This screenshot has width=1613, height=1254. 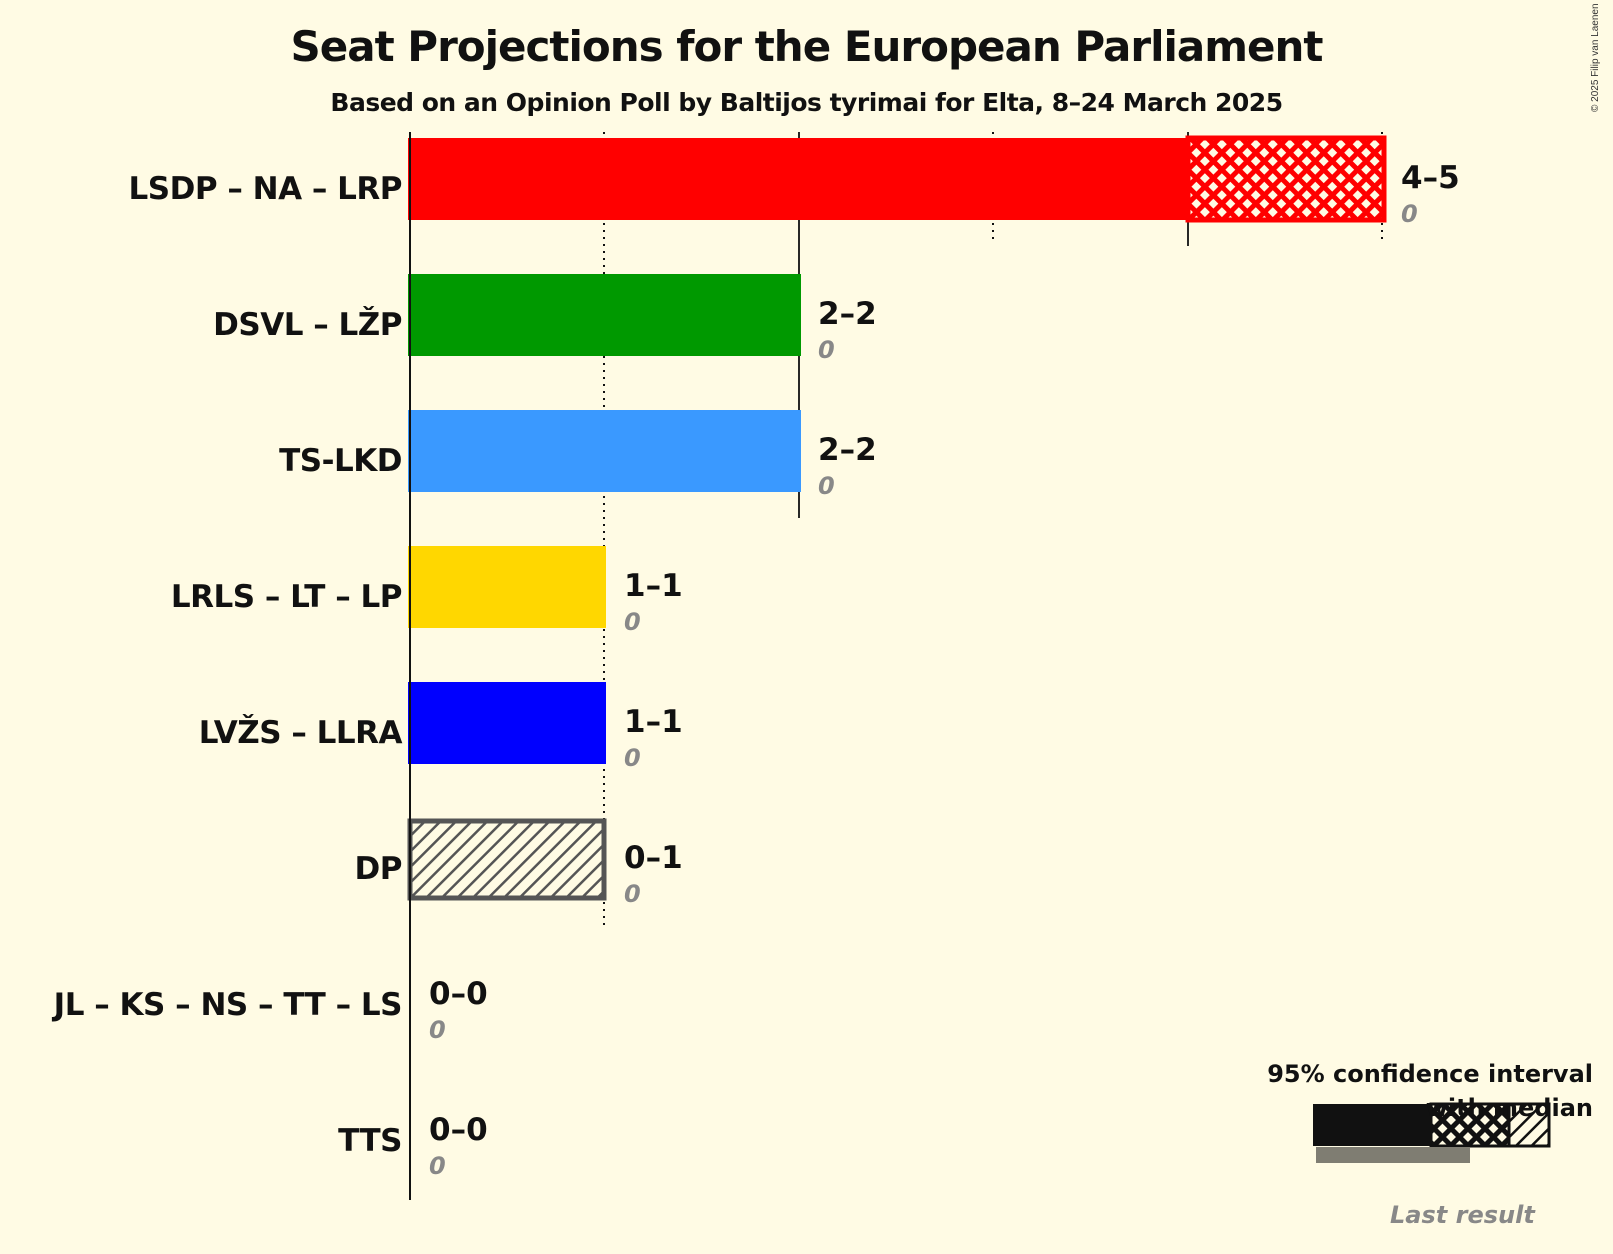 I want to click on legend-swatch, so click(x=1432, y=1132).